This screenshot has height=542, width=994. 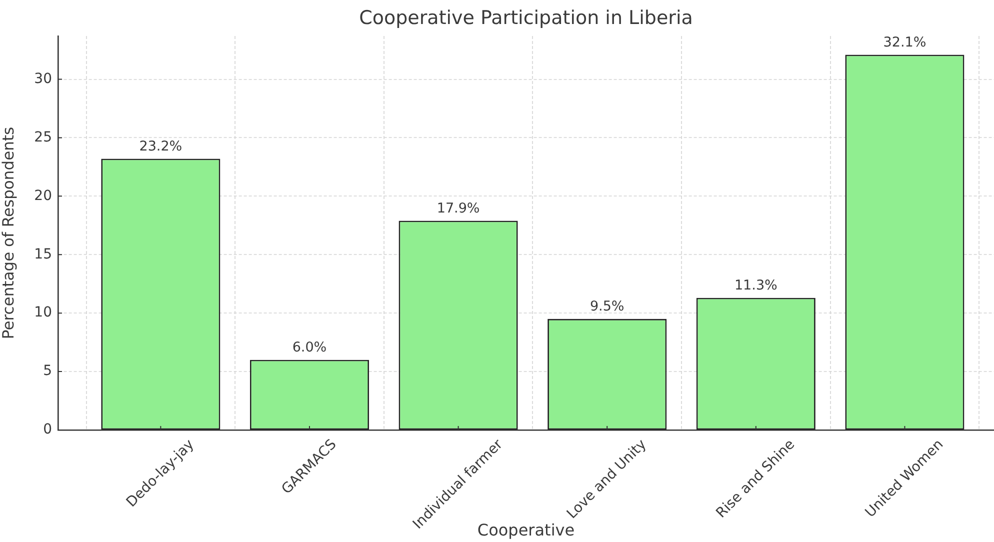 I want to click on y-tick-label: 0, so click(x=47, y=430).